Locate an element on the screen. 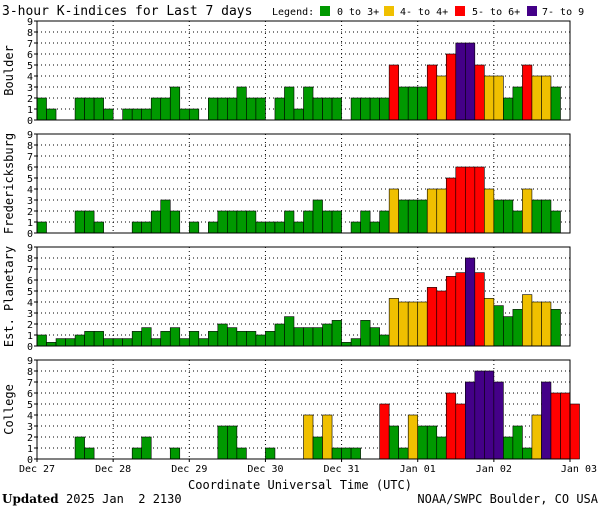 This screenshot has width=600, height=510. y-tick-label: 5 is located at coordinates (30, 179).